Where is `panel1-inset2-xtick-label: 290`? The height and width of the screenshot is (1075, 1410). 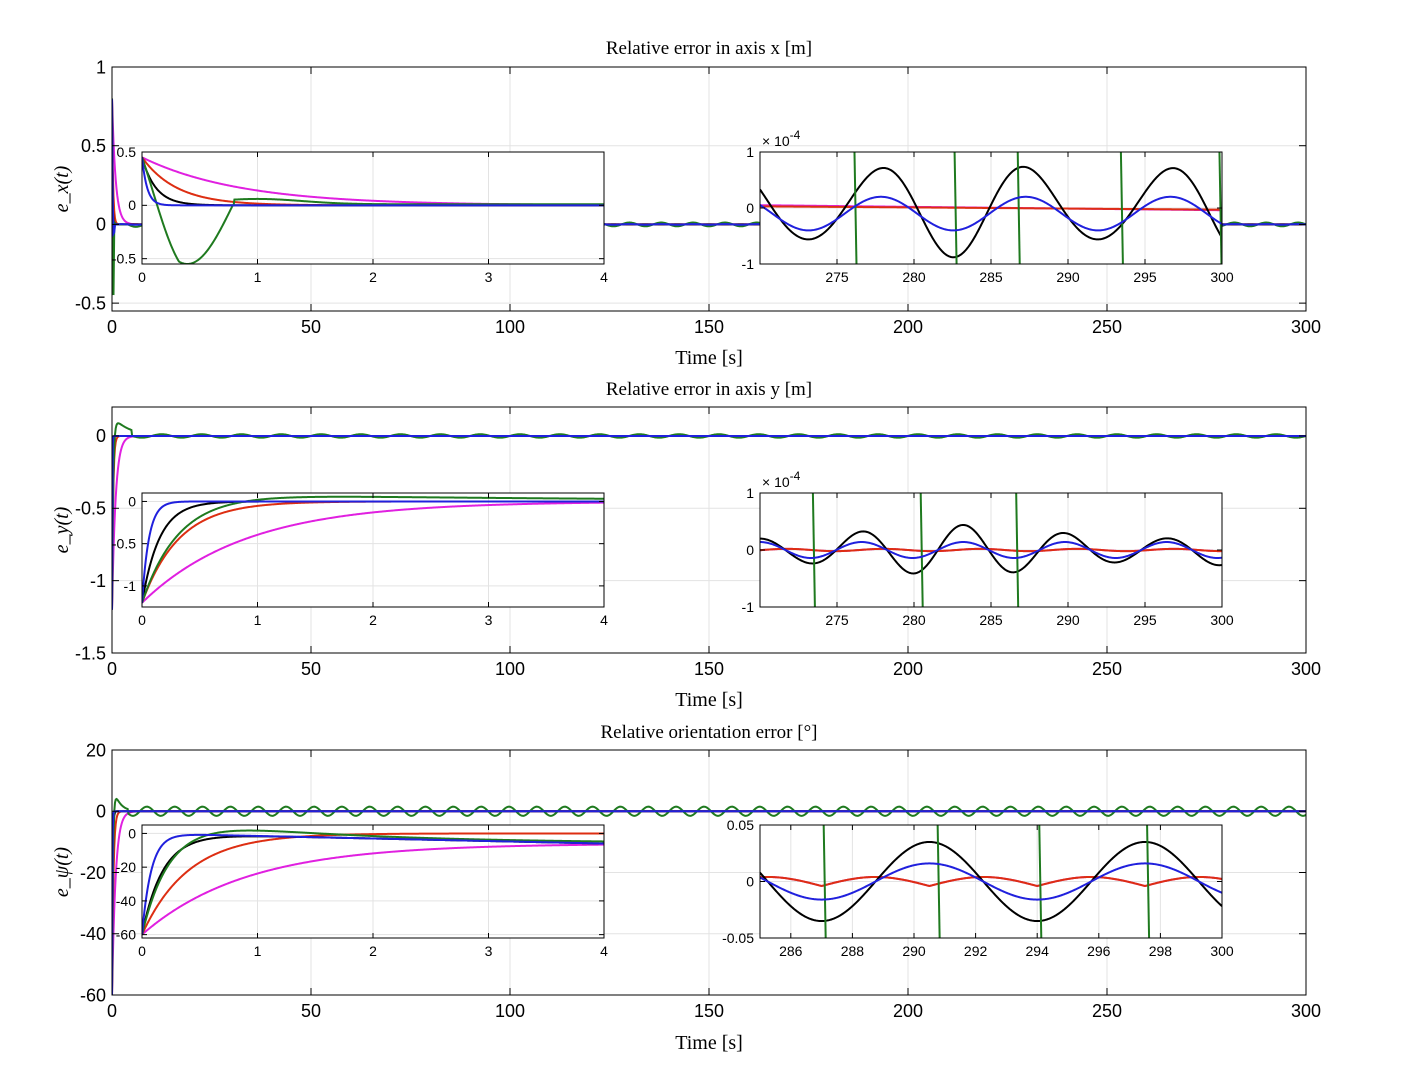 panel1-inset2-xtick-label: 290 is located at coordinates (1068, 277).